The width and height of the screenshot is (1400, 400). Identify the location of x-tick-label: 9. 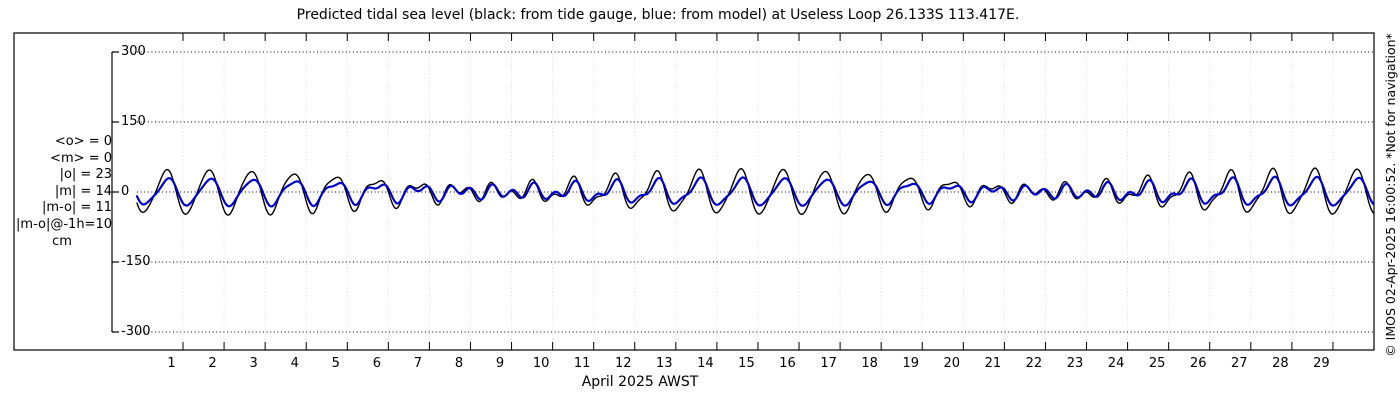
(500, 363).